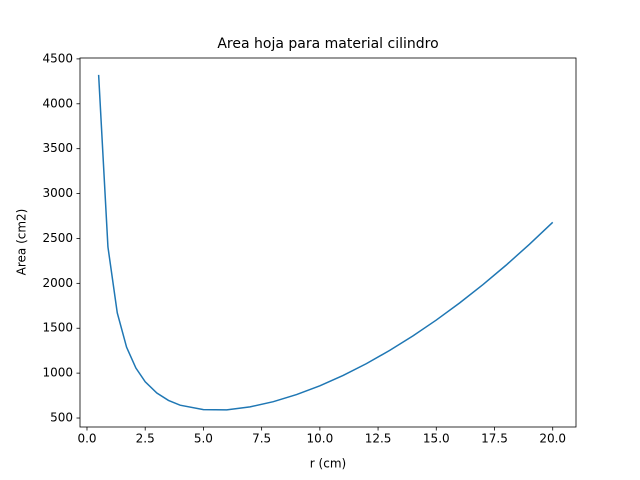 This screenshot has width=640, height=480. I want to click on chart-title: Area hoja para material cilindro, so click(327, 44).